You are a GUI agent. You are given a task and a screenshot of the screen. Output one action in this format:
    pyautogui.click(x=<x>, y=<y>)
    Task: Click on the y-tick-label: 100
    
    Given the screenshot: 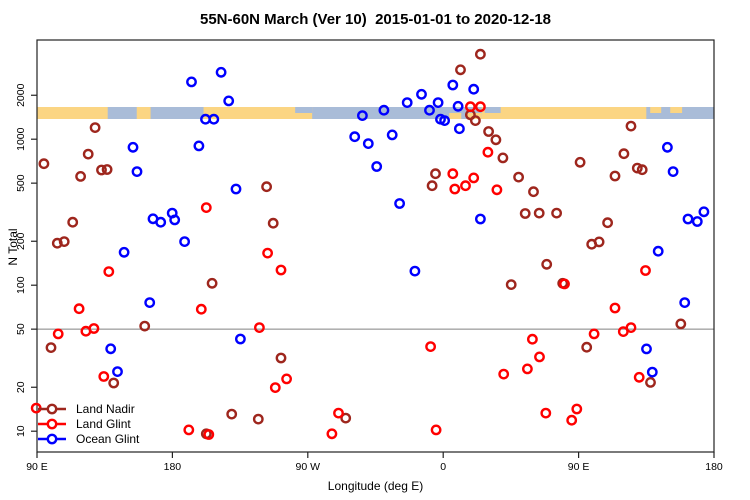 What is the action you would take?
    pyautogui.click(x=21, y=285)
    